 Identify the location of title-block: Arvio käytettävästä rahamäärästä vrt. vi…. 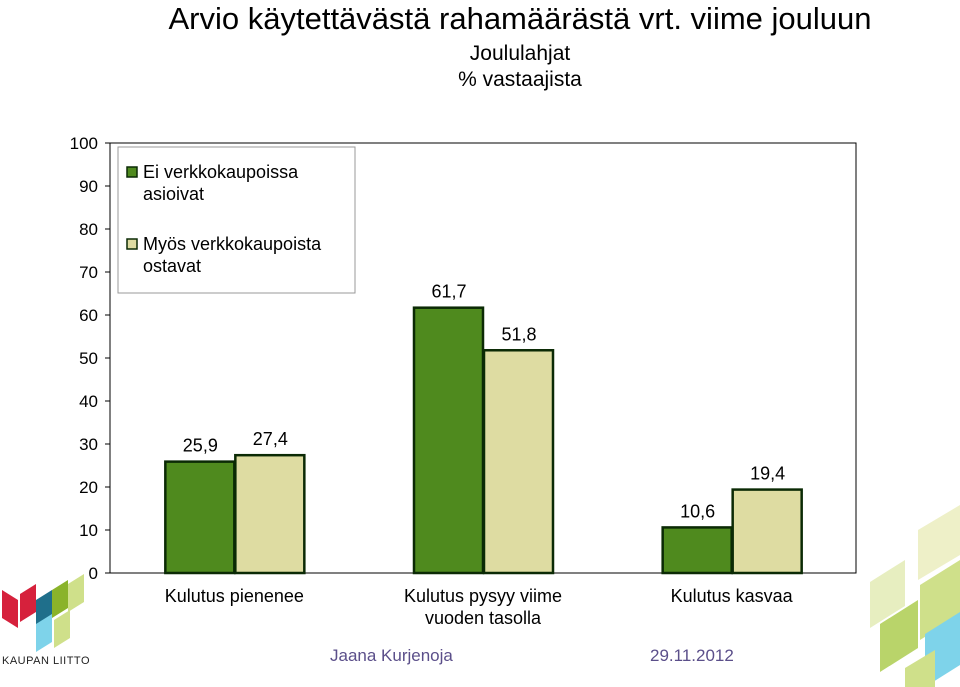
(520, 46).